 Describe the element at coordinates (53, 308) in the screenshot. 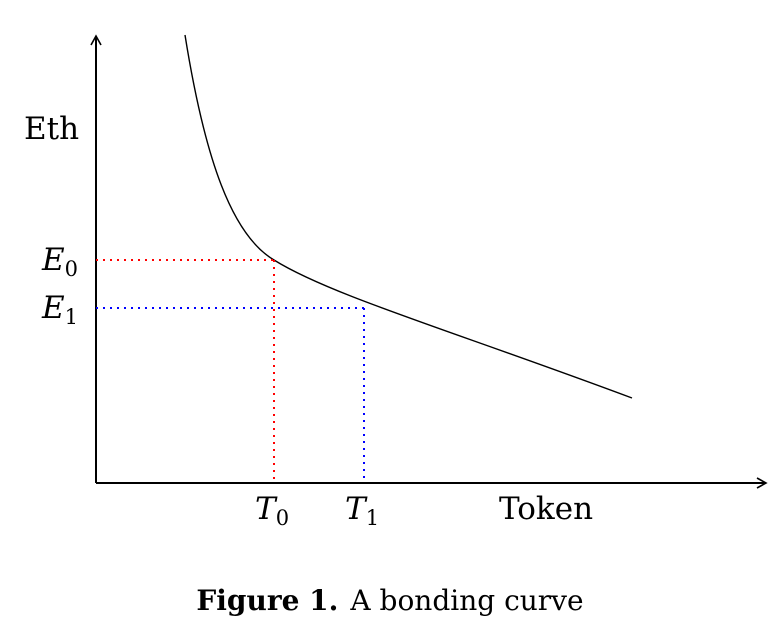

I see `e1-label-base: E` at that location.